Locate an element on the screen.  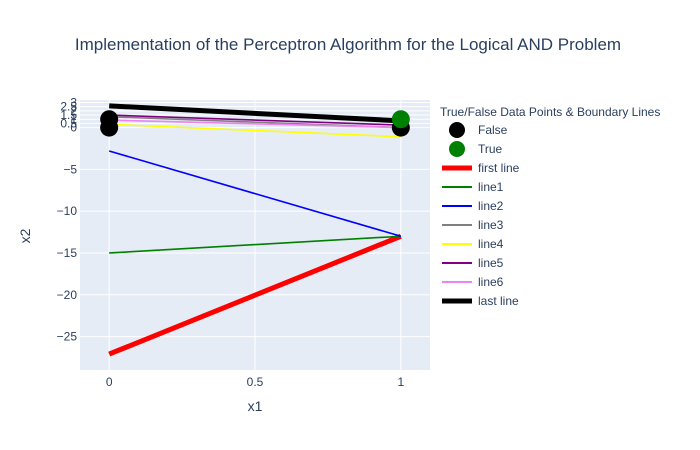
x-tick-label: 0.5 is located at coordinates (255, 382).